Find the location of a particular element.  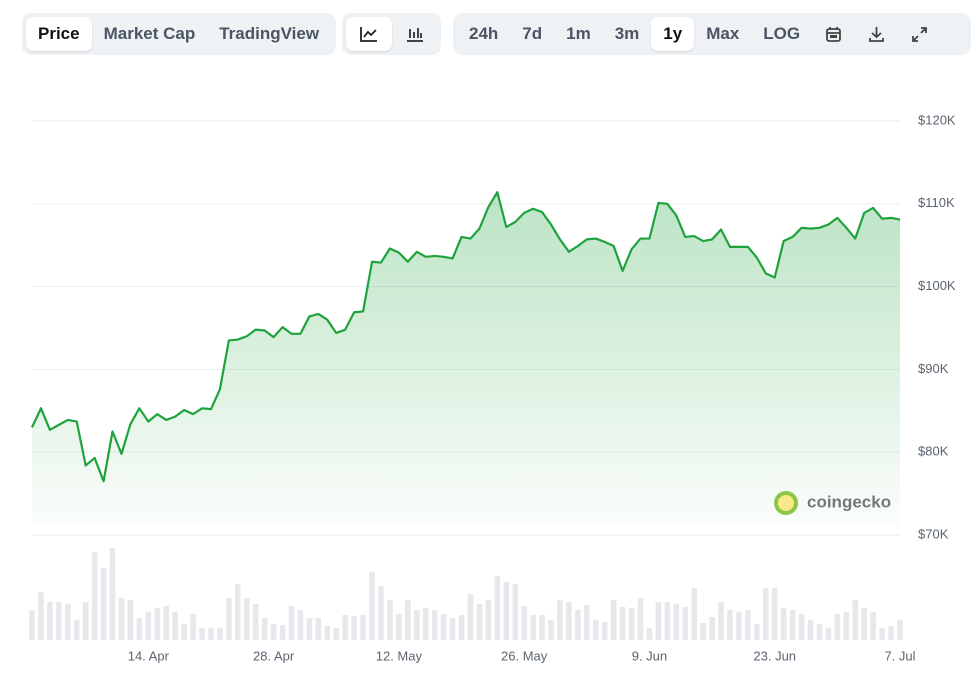

x-tick-label: 9. Jun is located at coordinates (649, 655).